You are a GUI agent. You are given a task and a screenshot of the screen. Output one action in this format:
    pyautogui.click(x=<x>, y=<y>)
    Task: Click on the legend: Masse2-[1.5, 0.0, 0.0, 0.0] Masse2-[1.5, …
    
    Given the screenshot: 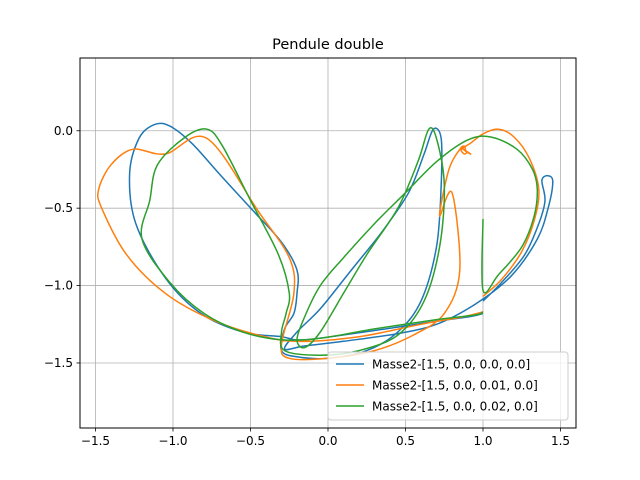 What is the action you would take?
    pyautogui.click(x=448, y=386)
    